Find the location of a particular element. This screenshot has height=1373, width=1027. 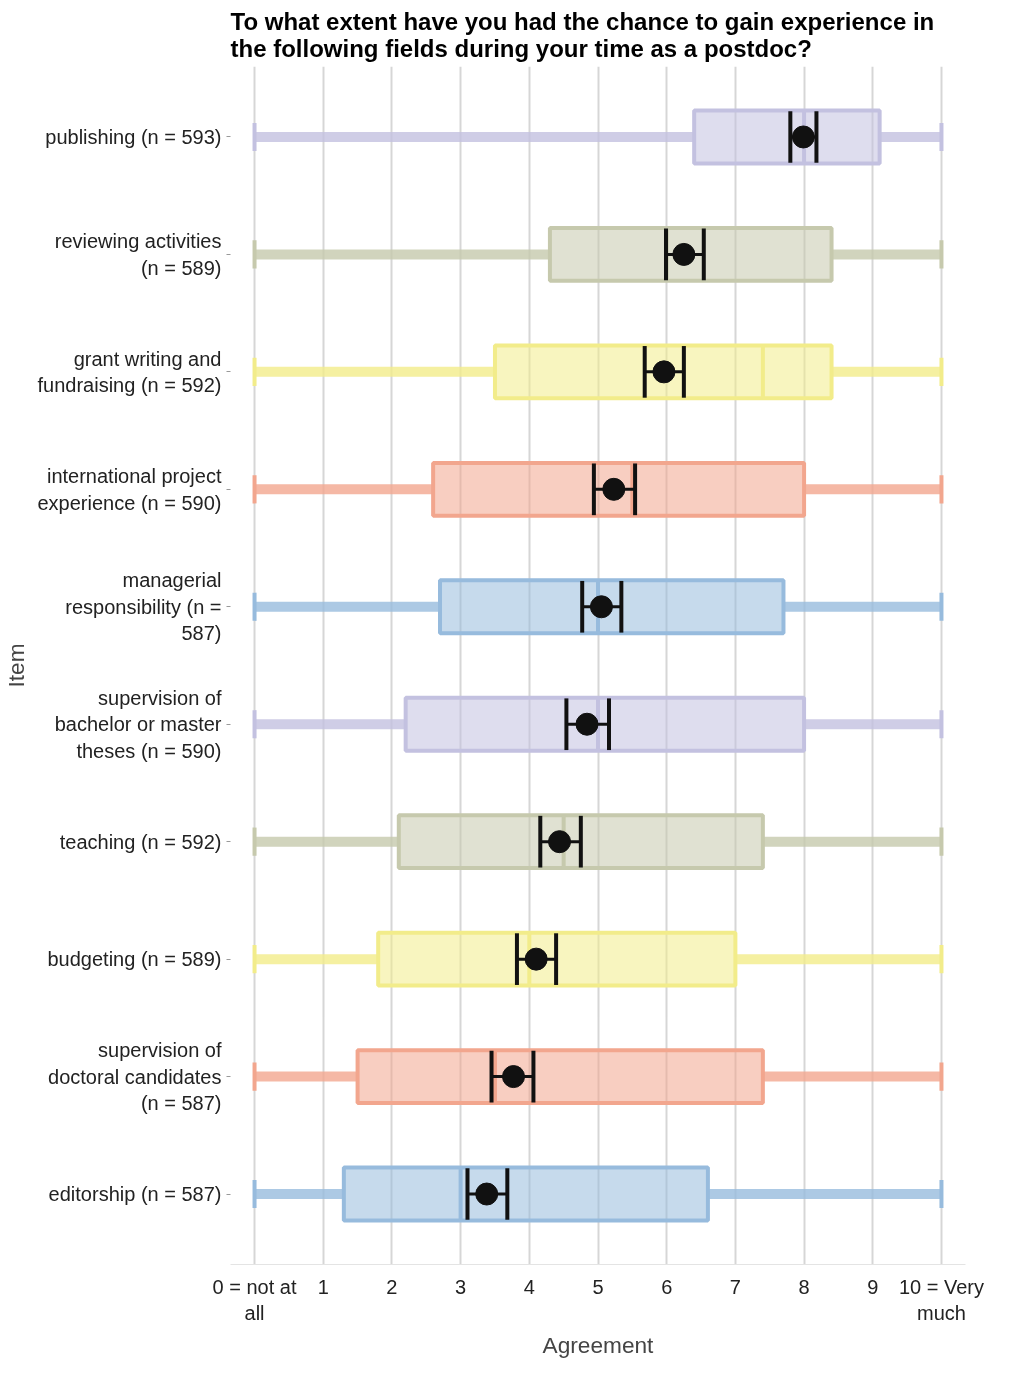

x-tick-label: 6 is located at coordinates (667, 1286).